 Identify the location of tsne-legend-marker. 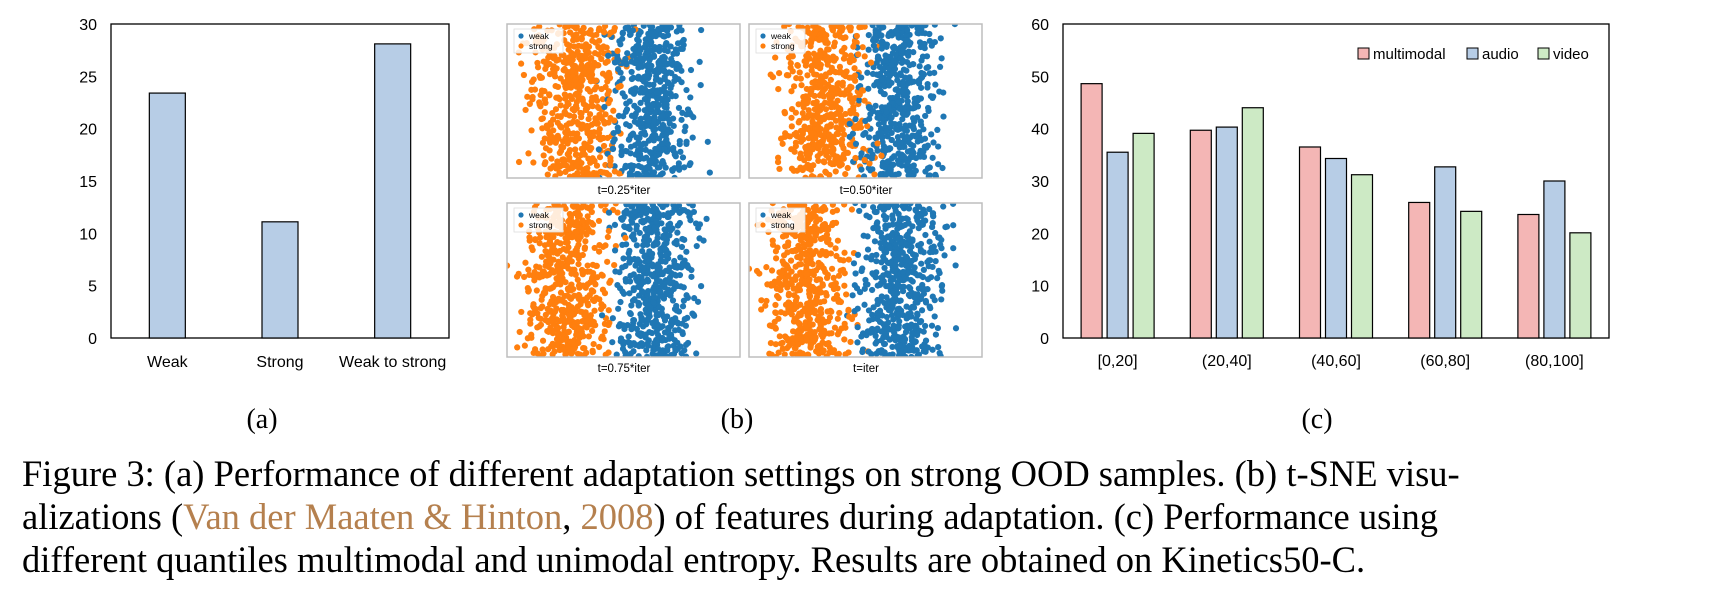
(521, 215).